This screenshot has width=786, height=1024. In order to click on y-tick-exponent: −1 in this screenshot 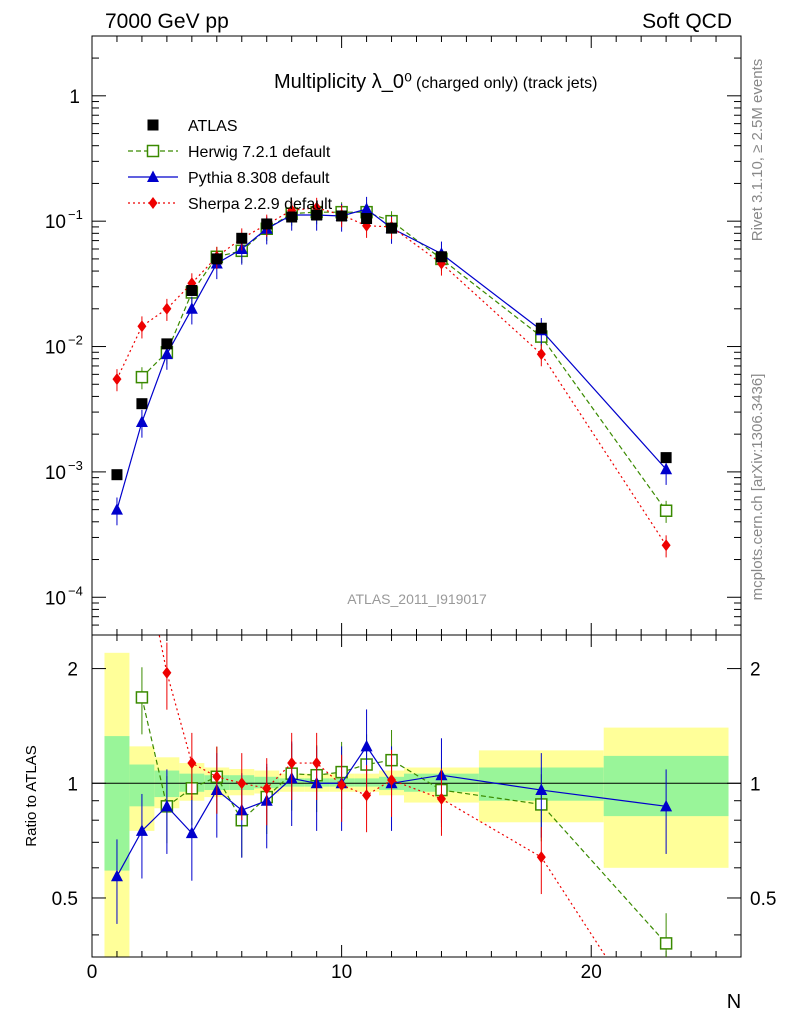, I will do `click(75, 214)`.